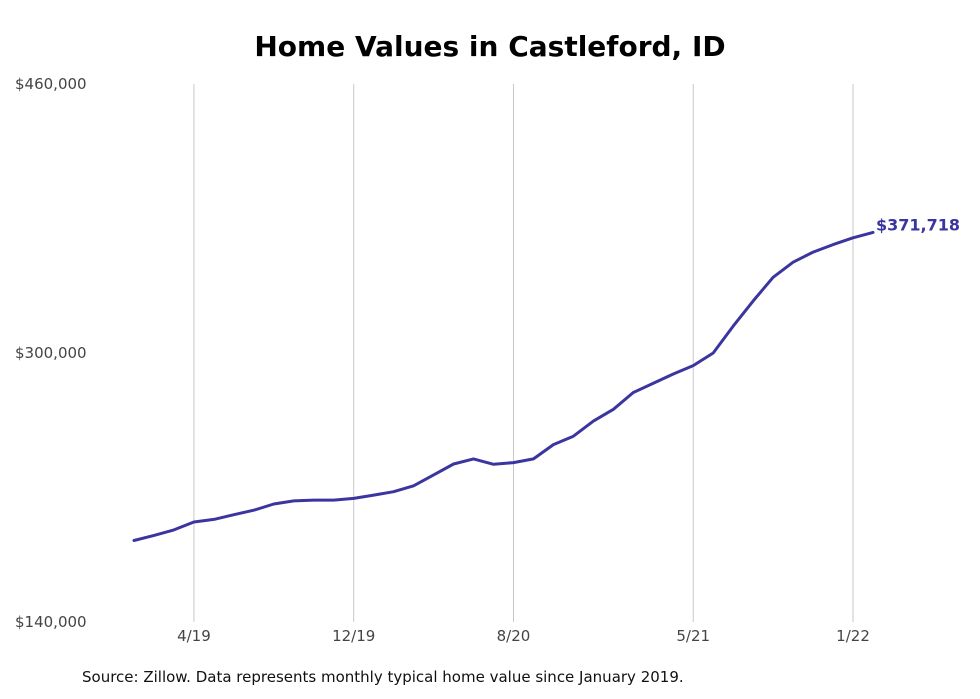 The width and height of the screenshot is (980, 699). I want to click on x-tick-label: 4/19, so click(194, 636).